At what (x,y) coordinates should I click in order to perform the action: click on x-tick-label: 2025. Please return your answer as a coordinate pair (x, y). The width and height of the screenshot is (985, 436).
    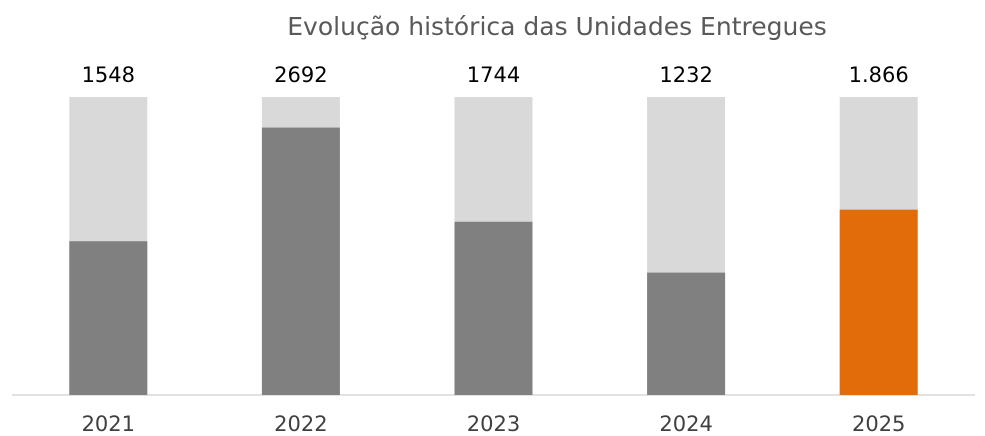
    Looking at the image, I should click on (878, 424).